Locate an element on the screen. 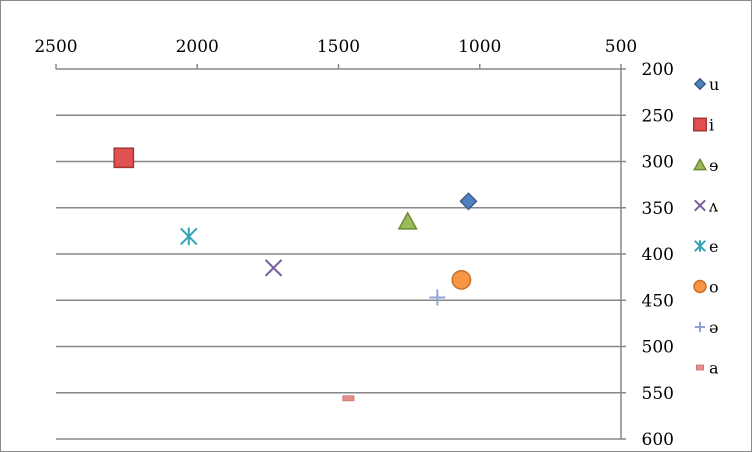  legend-label-1: u is located at coordinates (714, 84).